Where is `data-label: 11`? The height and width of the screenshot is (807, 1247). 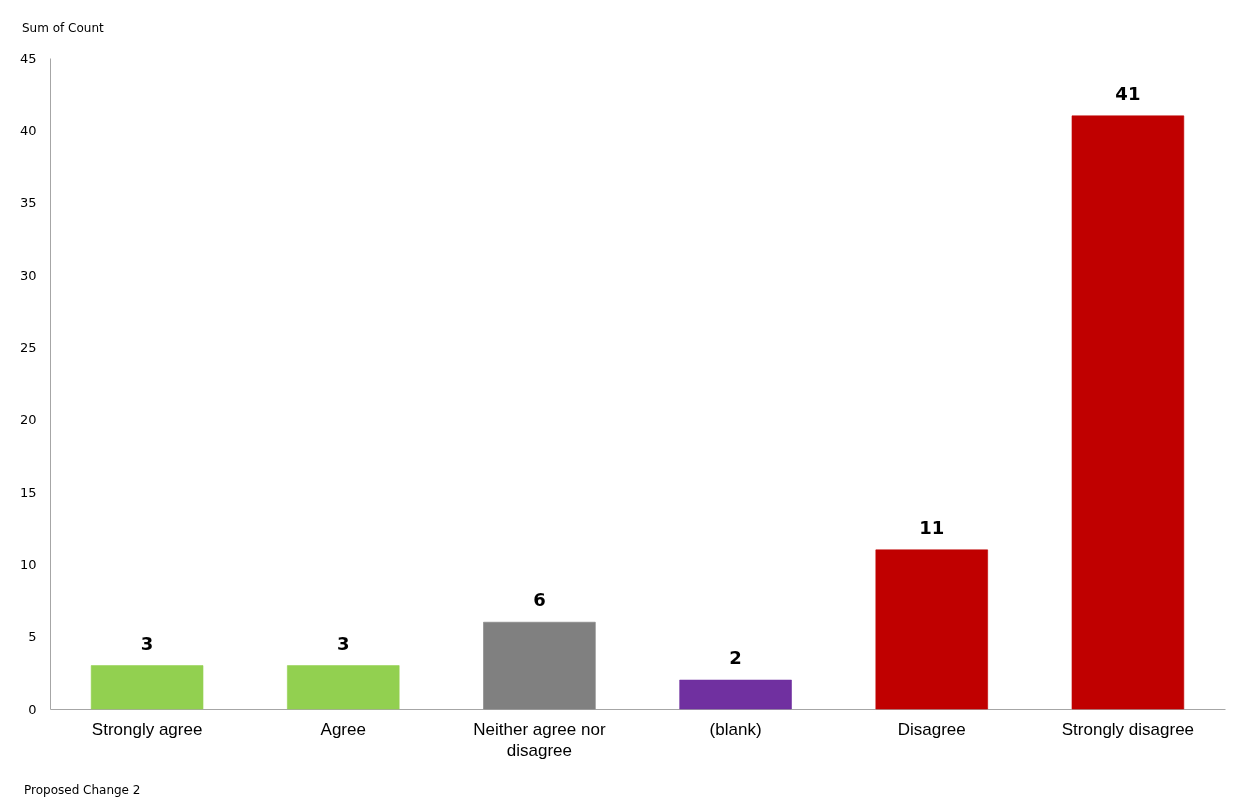
data-label: 11 is located at coordinates (932, 527).